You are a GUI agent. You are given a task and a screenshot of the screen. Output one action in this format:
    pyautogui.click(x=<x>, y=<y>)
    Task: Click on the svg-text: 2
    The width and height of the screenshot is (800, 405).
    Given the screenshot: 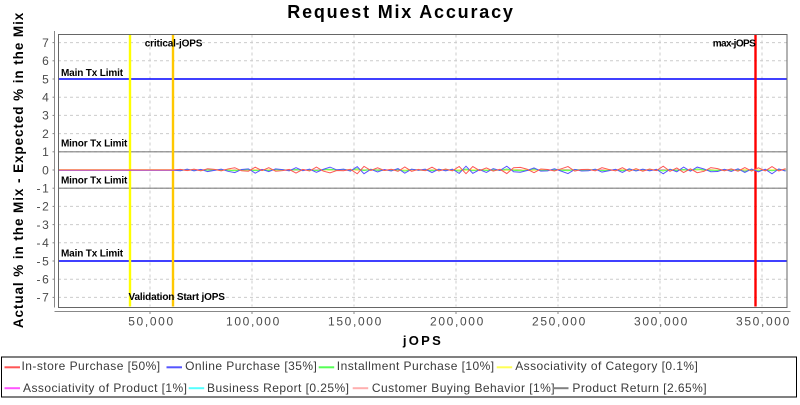 What is the action you would take?
    pyautogui.click(x=46, y=134)
    